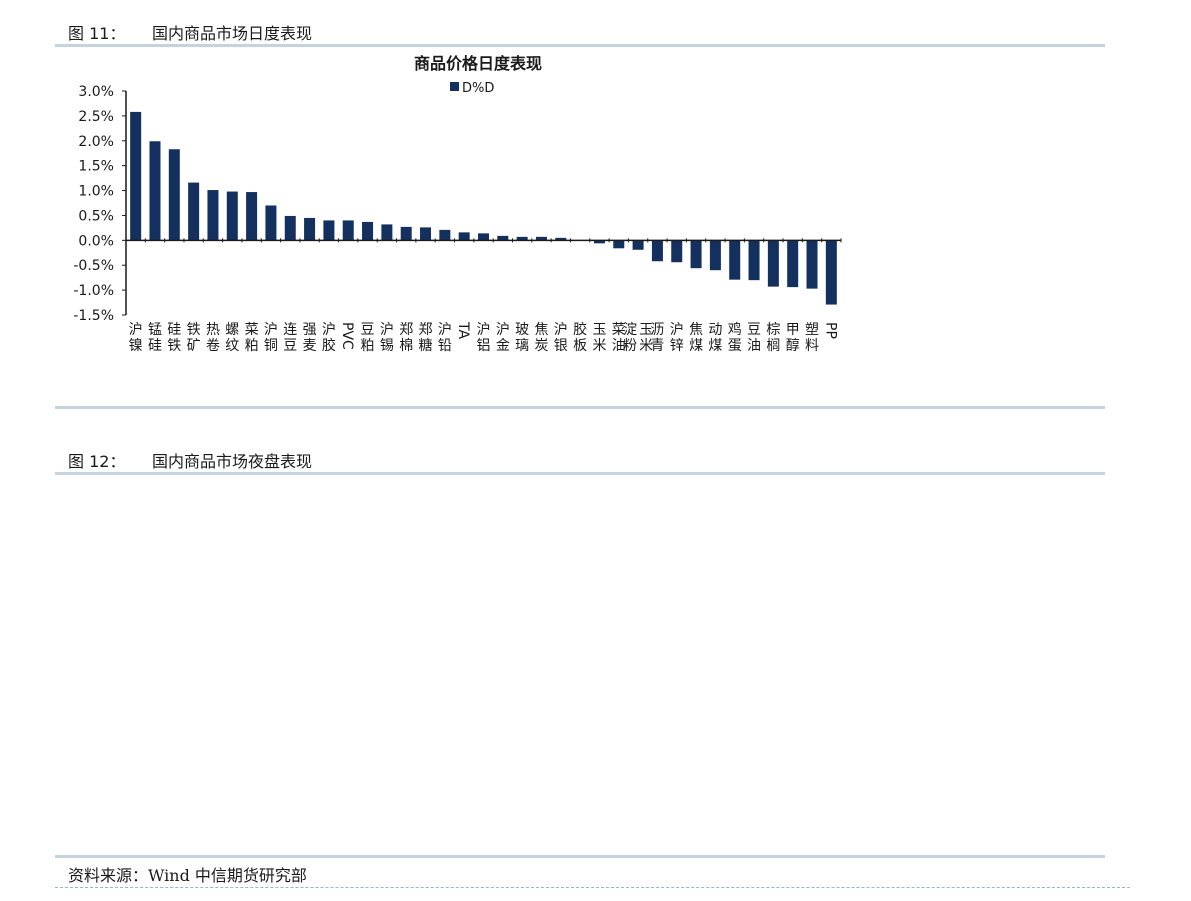  Describe the element at coordinates (96, 142) in the screenshot. I see `y-tick-label: 2.0%` at that location.